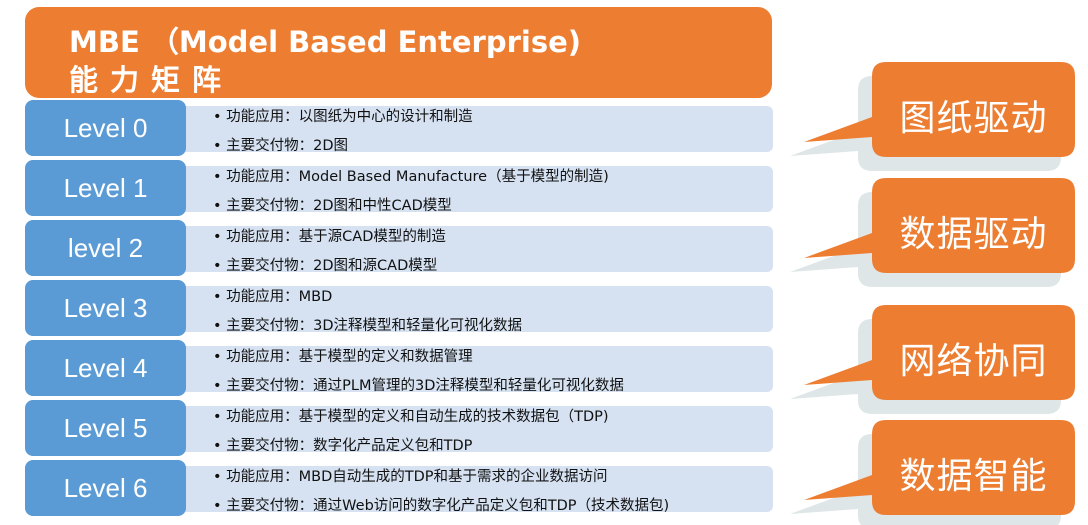 The height and width of the screenshot is (525, 1088). I want to click on callout-text: 数据驱动, so click(973, 234).